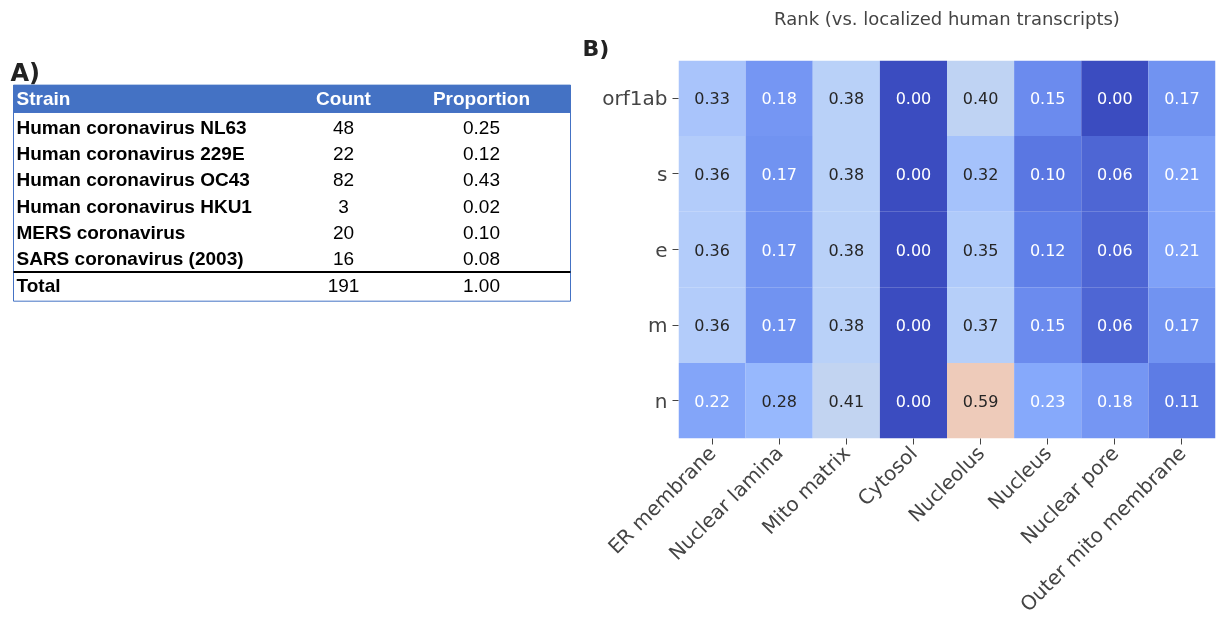 The image size is (1225, 640). I want to click on data-label: 0.37, so click(980, 326).